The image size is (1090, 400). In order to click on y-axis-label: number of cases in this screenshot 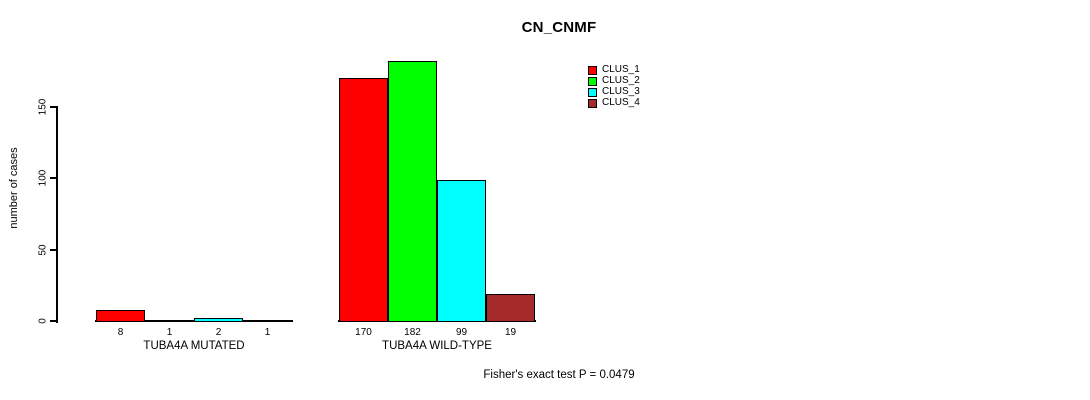, I will do `click(14, 188)`.